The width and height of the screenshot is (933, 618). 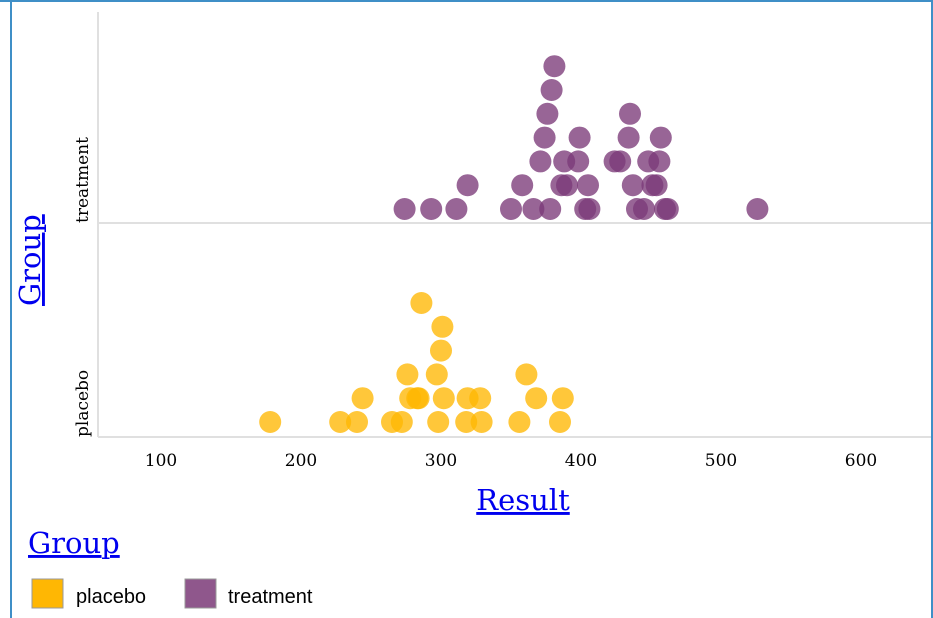 What do you see at coordinates (523, 500) in the screenshot?
I see `x-axis-title-link: Result` at bounding box center [523, 500].